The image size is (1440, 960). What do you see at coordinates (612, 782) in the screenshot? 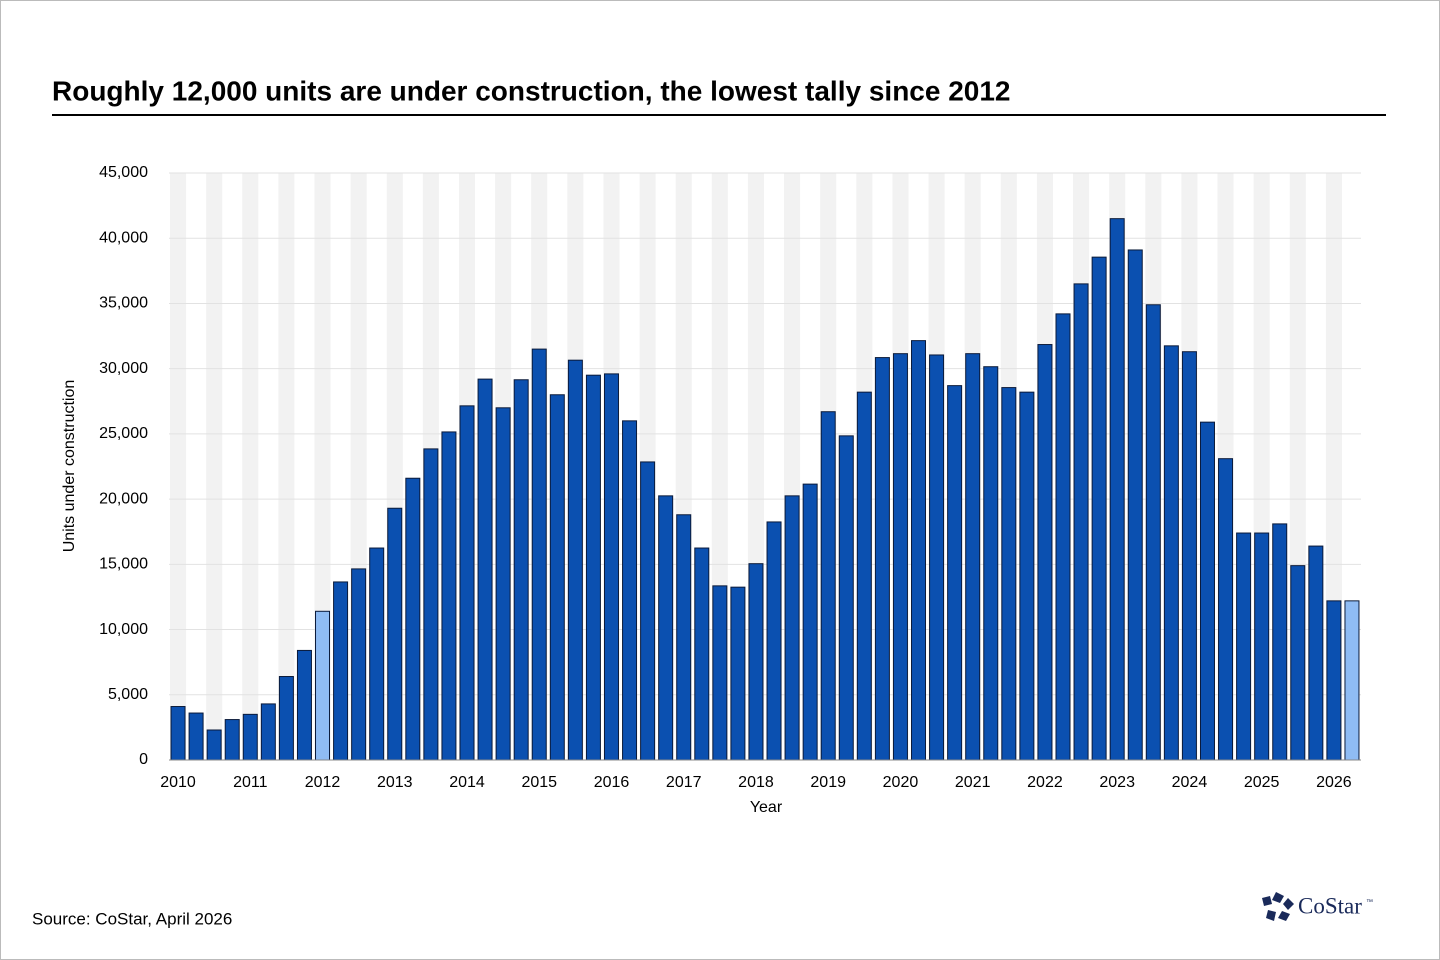
I see `x-tick-label: 2016` at bounding box center [612, 782].